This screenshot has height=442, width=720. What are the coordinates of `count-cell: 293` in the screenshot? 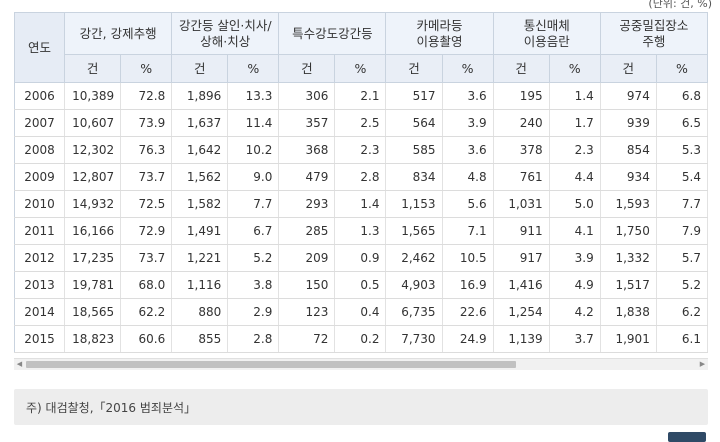 It's located at (306, 204).